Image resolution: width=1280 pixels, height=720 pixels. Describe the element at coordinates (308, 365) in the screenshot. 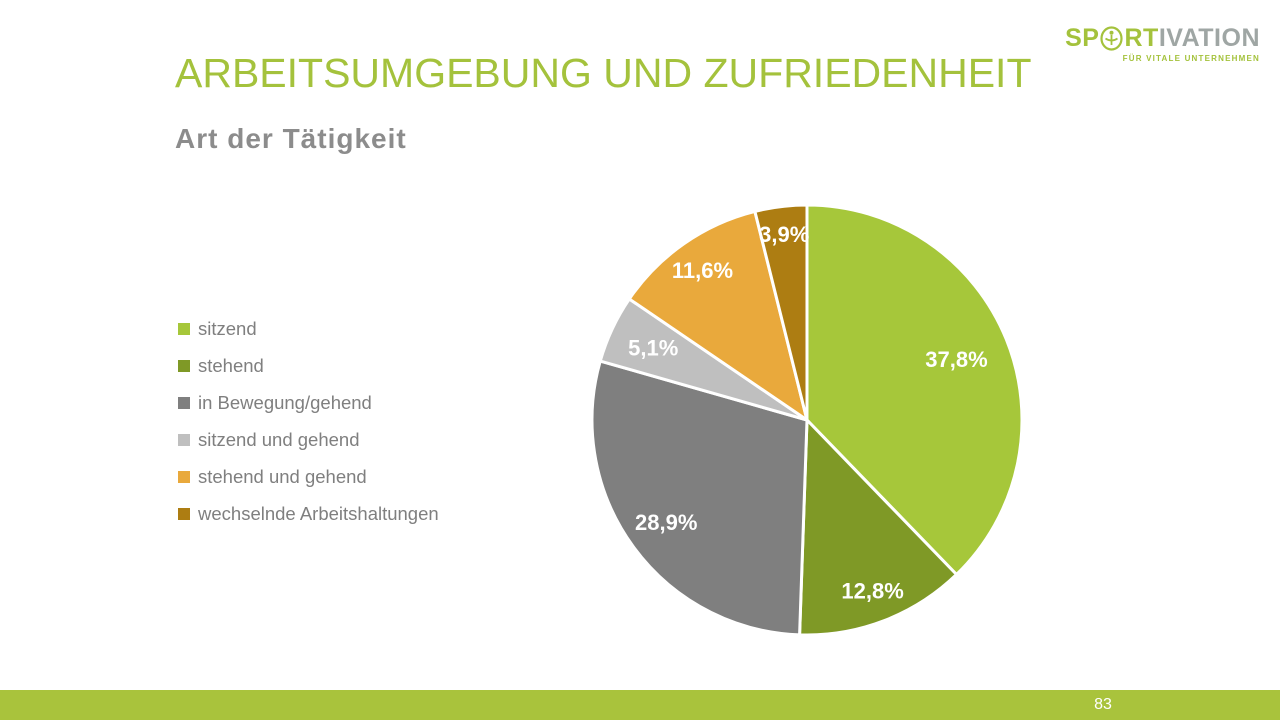

I see `legend-item: stehend` at that location.